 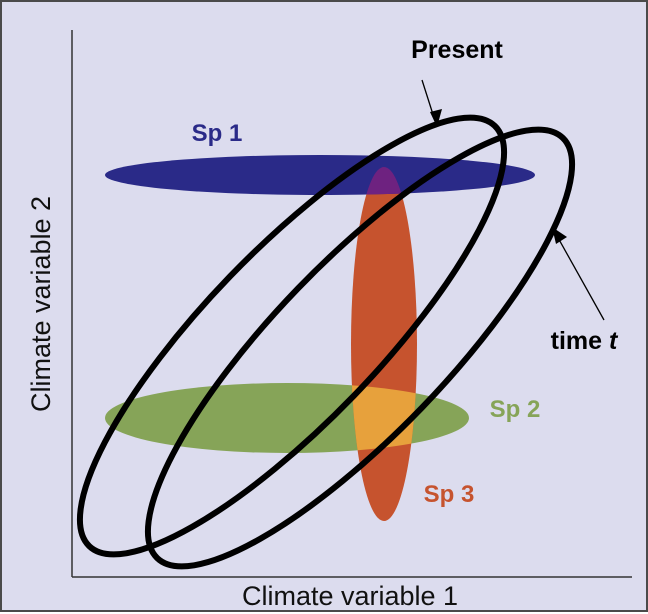 What do you see at coordinates (320, 175) in the screenshot?
I see `sp1-niche` at bounding box center [320, 175].